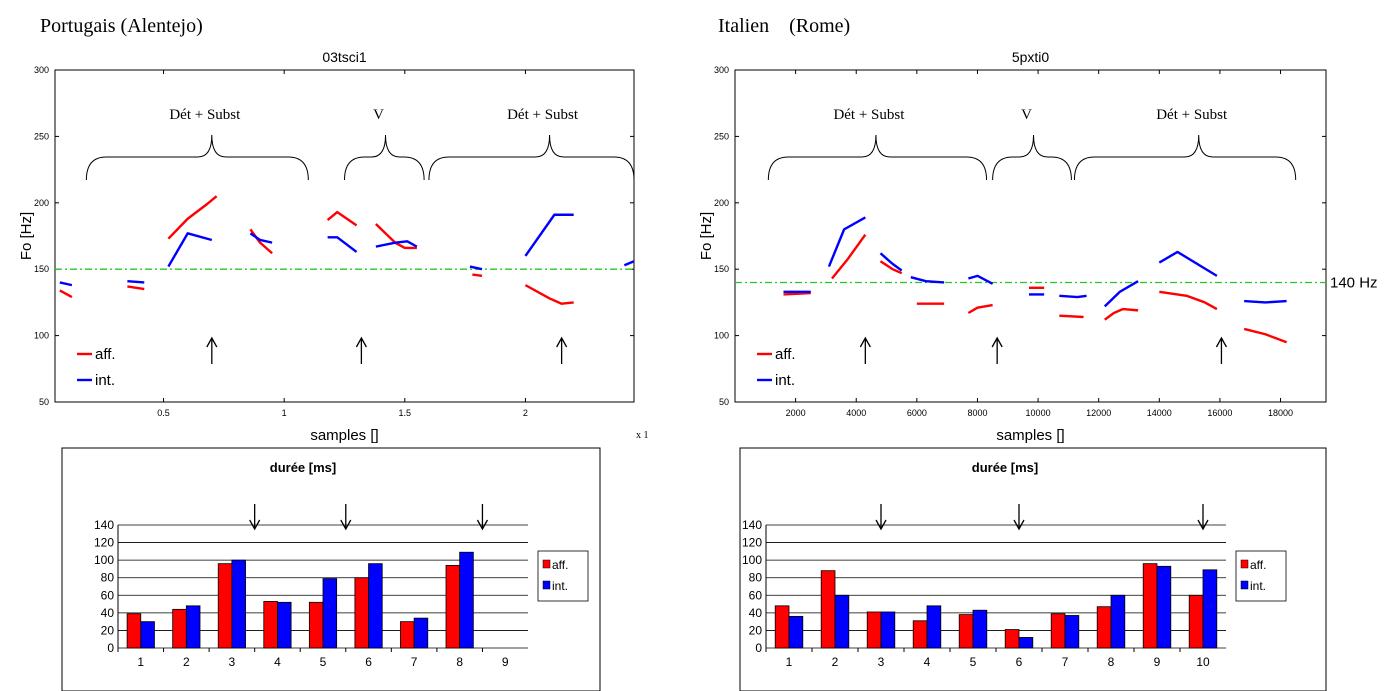 This screenshot has height=691, width=1386. I want to click on f0-x-tick-label: 6000, so click(917, 413).